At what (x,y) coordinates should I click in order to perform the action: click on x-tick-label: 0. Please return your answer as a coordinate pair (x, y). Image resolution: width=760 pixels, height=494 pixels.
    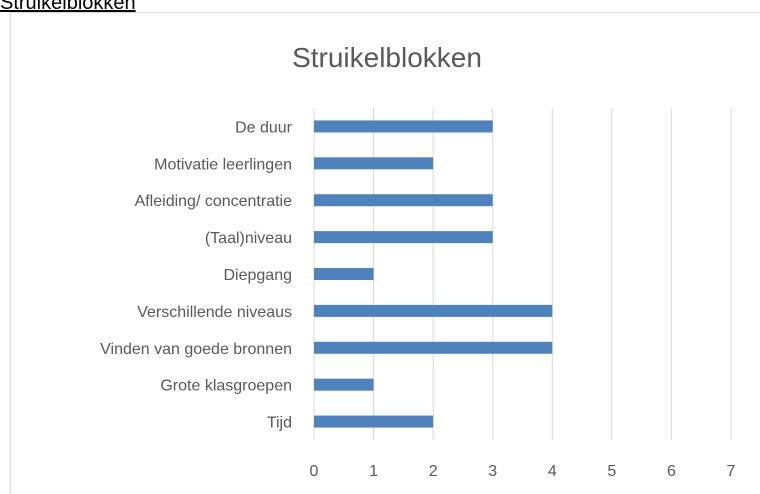
    Looking at the image, I should click on (314, 471).